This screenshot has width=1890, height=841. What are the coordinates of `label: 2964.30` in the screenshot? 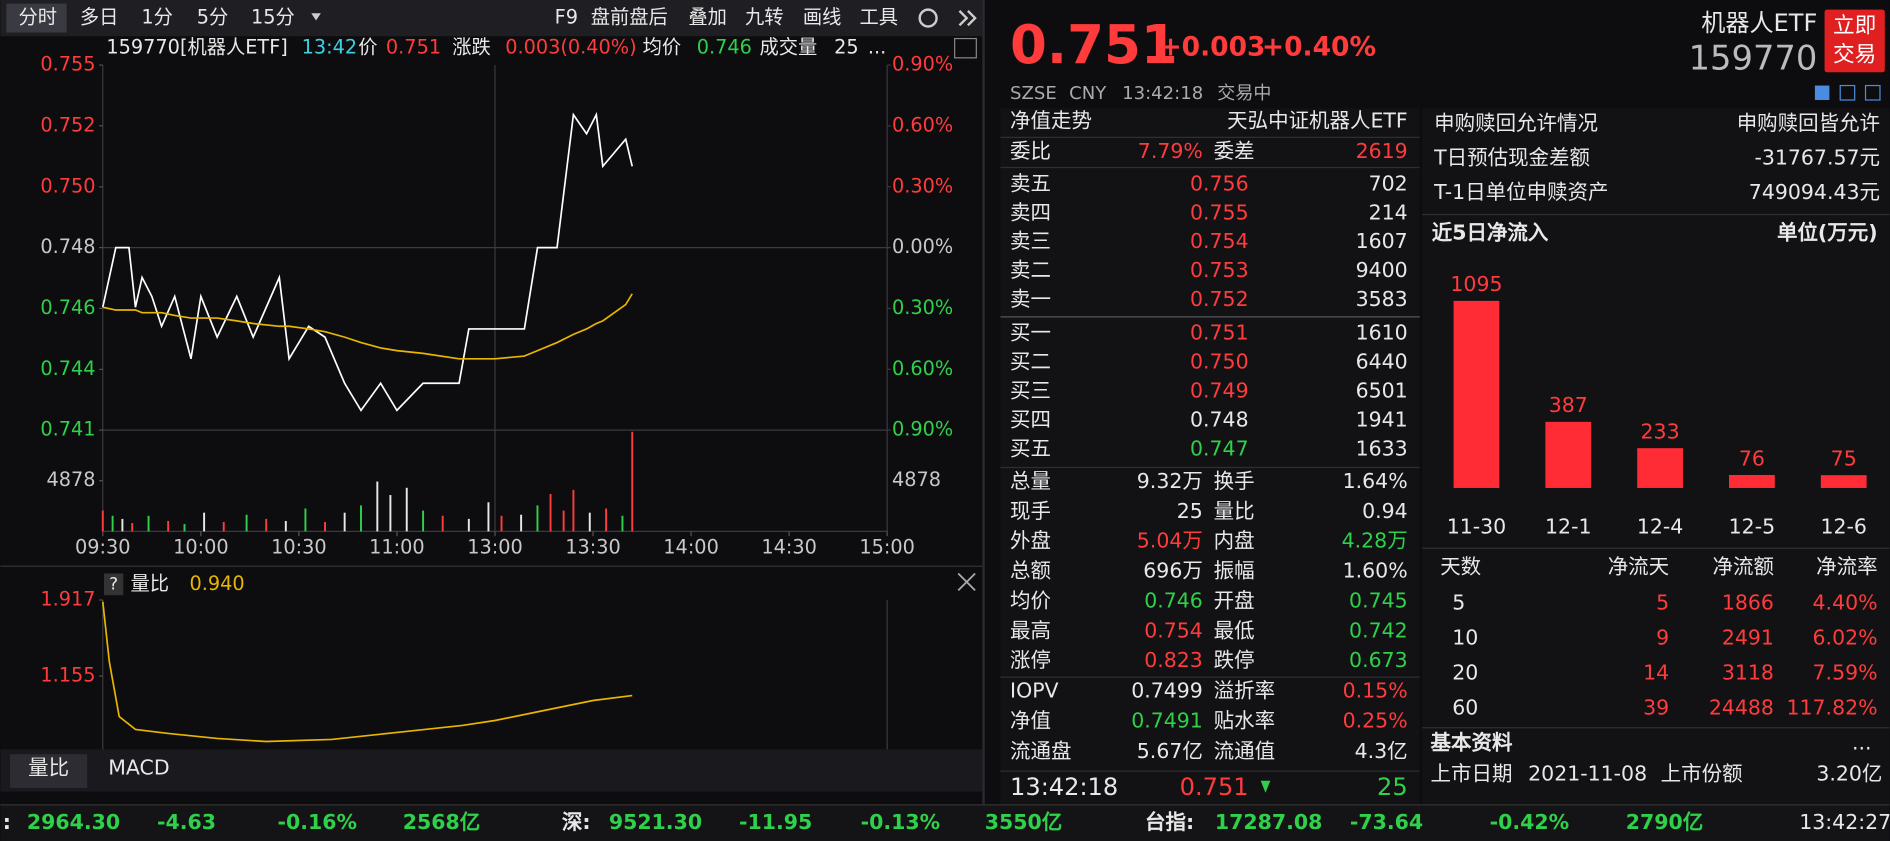 It's located at (73, 822).